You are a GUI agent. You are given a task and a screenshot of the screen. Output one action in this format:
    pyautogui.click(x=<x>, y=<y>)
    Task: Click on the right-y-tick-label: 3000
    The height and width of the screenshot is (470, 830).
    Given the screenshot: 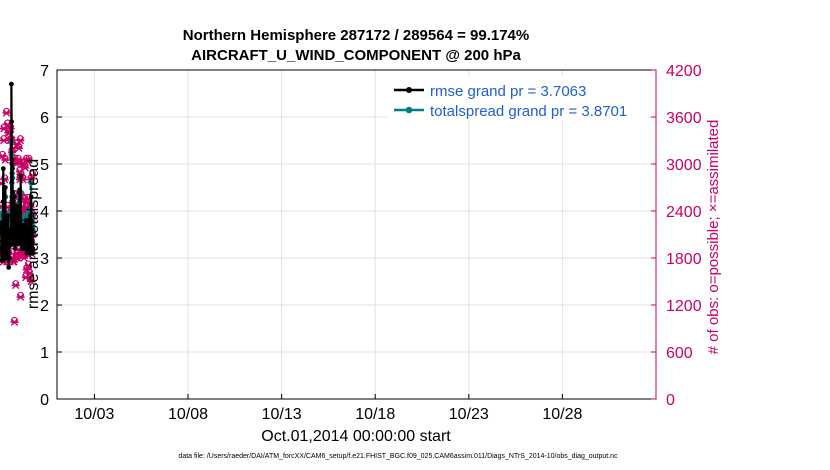 What is the action you would take?
    pyautogui.click(x=684, y=165)
    